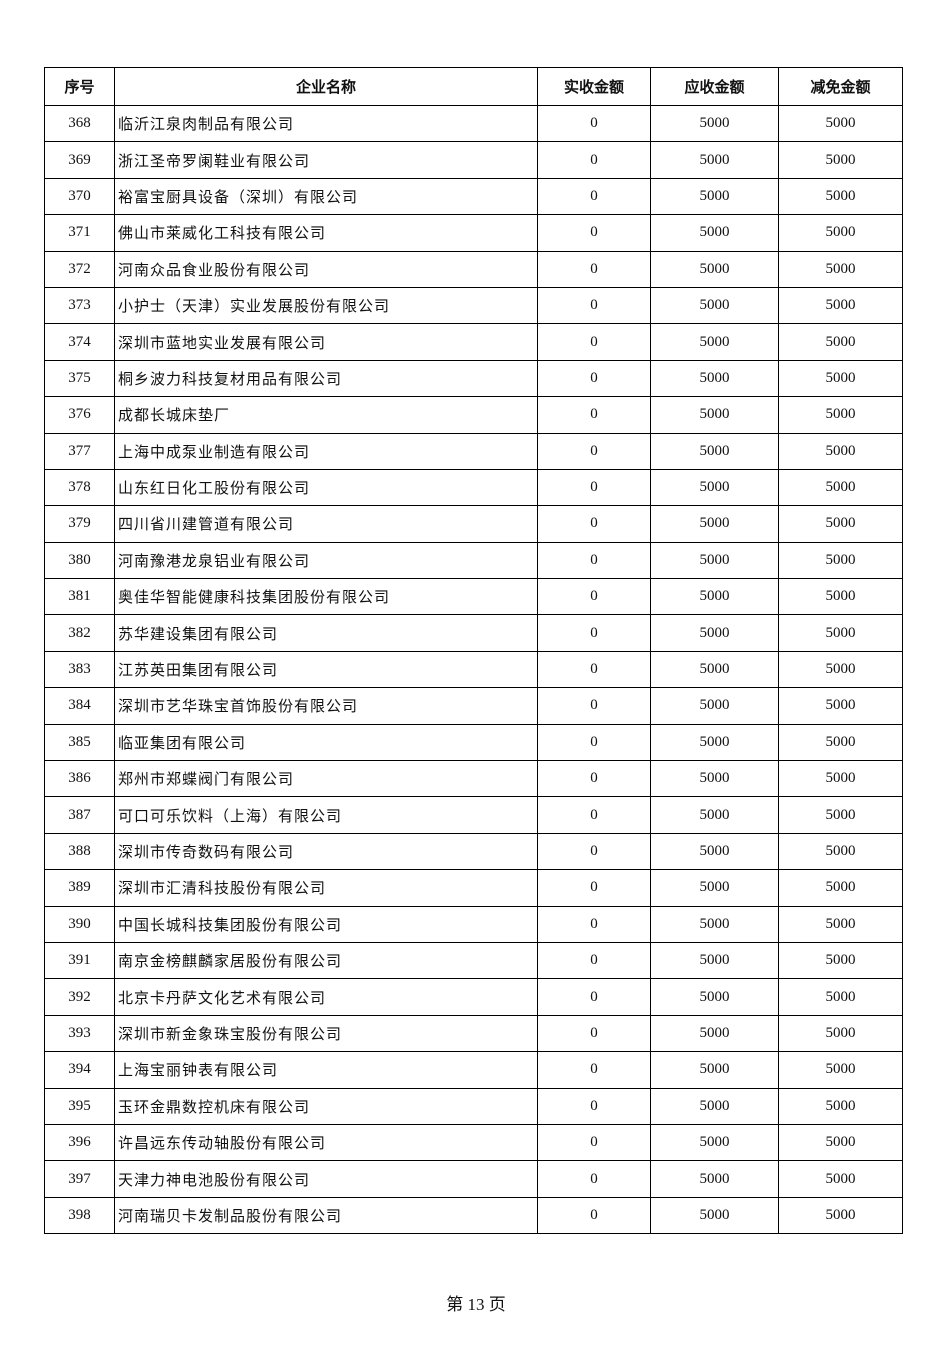 Image resolution: width=952 pixels, height=1347 pixels. What do you see at coordinates (326, 1106) in the screenshot?
I see `cell-company-name: 玉环金鼎数控机床有限公司` at bounding box center [326, 1106].